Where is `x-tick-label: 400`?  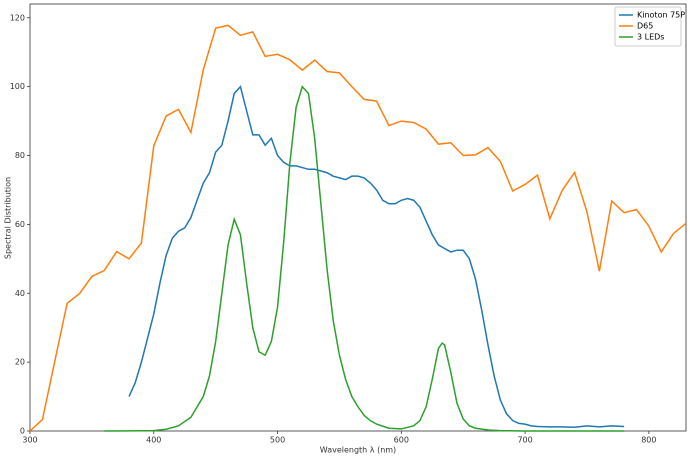
x-tick-label: 400 is located at coordinates (153, 440).